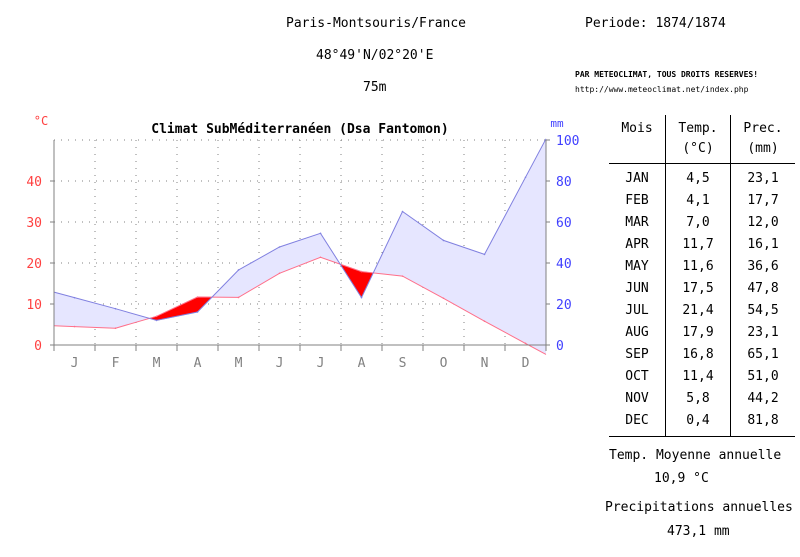 This screenshot has width=800, height=557. What do you see at coordinates (698, 311) in the screenshot?
I see `table-cell: 21,4` at bounding box center [698, 311].